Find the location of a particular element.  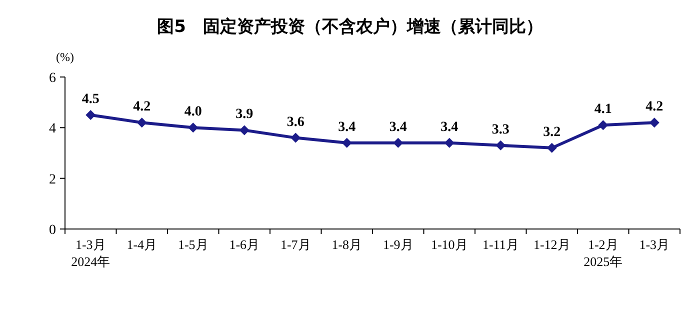

data-label: 3.3 is located at coordinates (501, 130).